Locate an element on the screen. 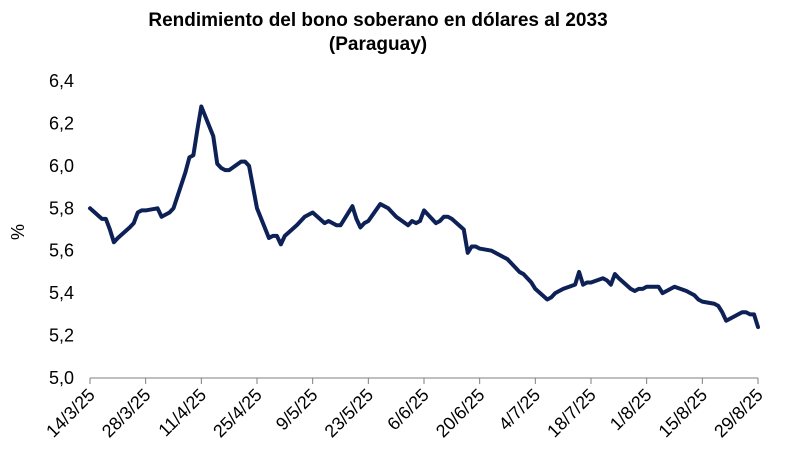 The height and width of the screenshot is (475, 787). y-tick-label: 5,2 is located at coordinates (61, 336).